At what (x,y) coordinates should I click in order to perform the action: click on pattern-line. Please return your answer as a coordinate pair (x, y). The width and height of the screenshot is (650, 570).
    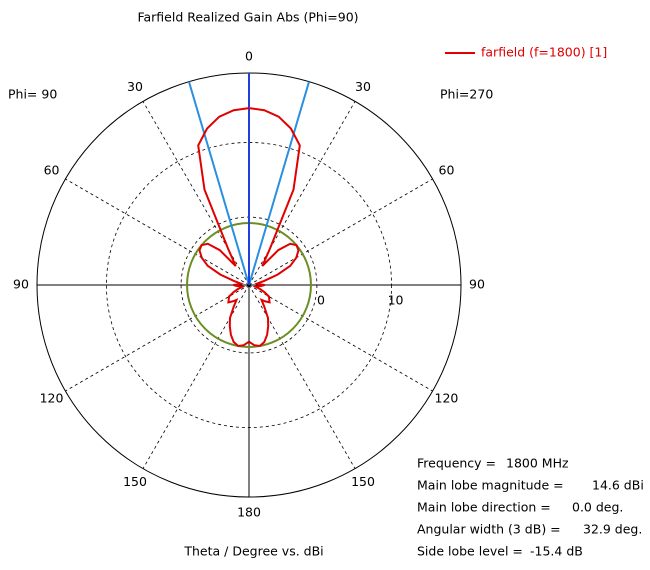
    Looking at the image, I should click on (249, 227).